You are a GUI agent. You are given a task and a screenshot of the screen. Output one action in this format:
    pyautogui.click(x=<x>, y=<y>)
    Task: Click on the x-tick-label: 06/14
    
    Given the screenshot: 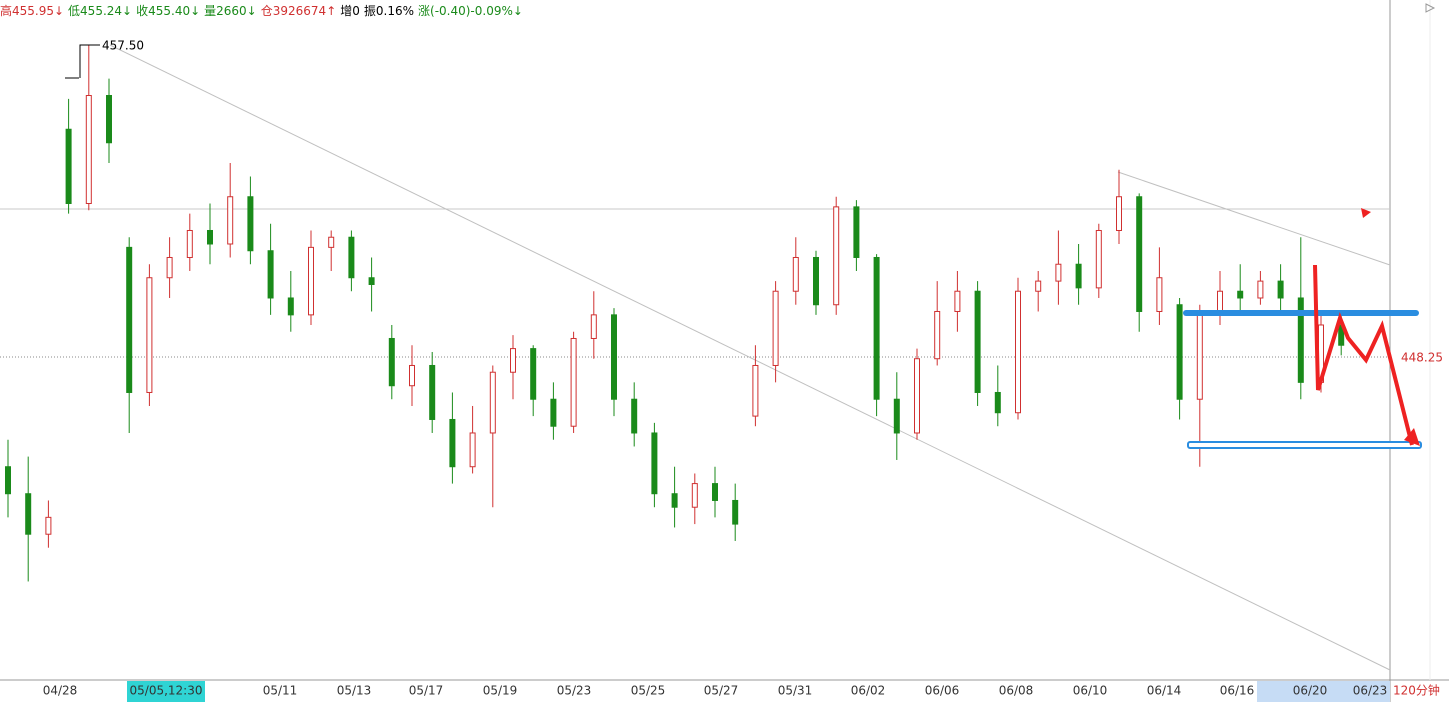 What is the action you would take?
    pyautogui.click(x=1164, y=691)
    